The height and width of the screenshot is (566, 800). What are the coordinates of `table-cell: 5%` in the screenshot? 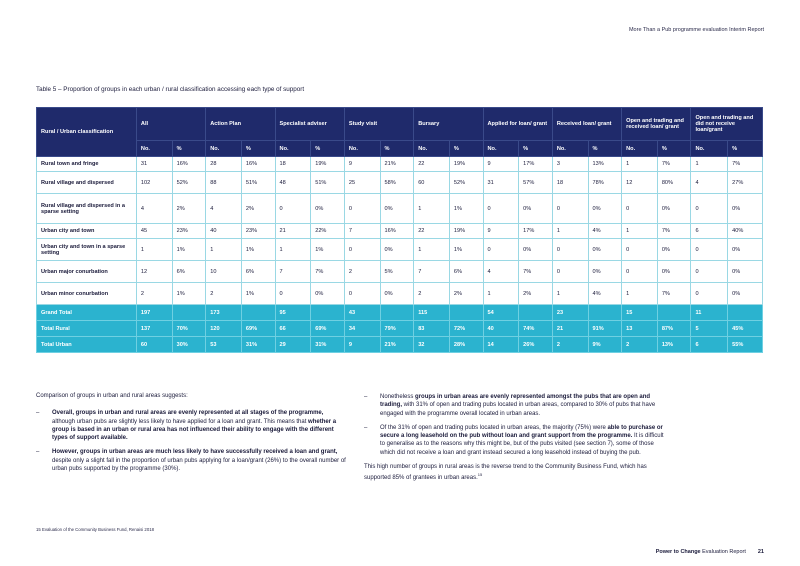 It's located at (397, 271).